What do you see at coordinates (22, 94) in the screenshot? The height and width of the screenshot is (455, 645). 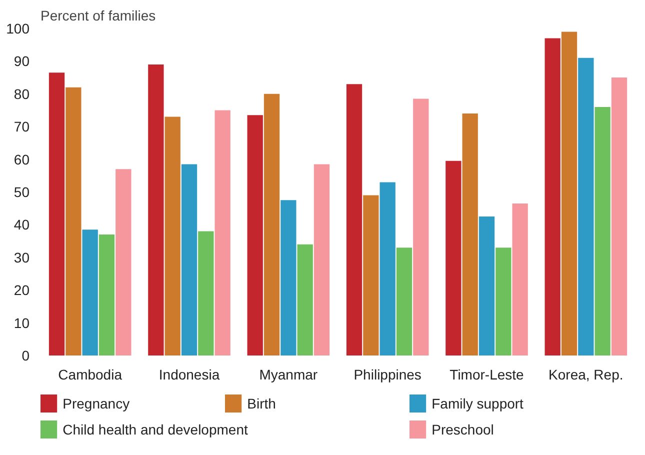 I see `y-tick-label: 80` at bounding box center [22, 94].